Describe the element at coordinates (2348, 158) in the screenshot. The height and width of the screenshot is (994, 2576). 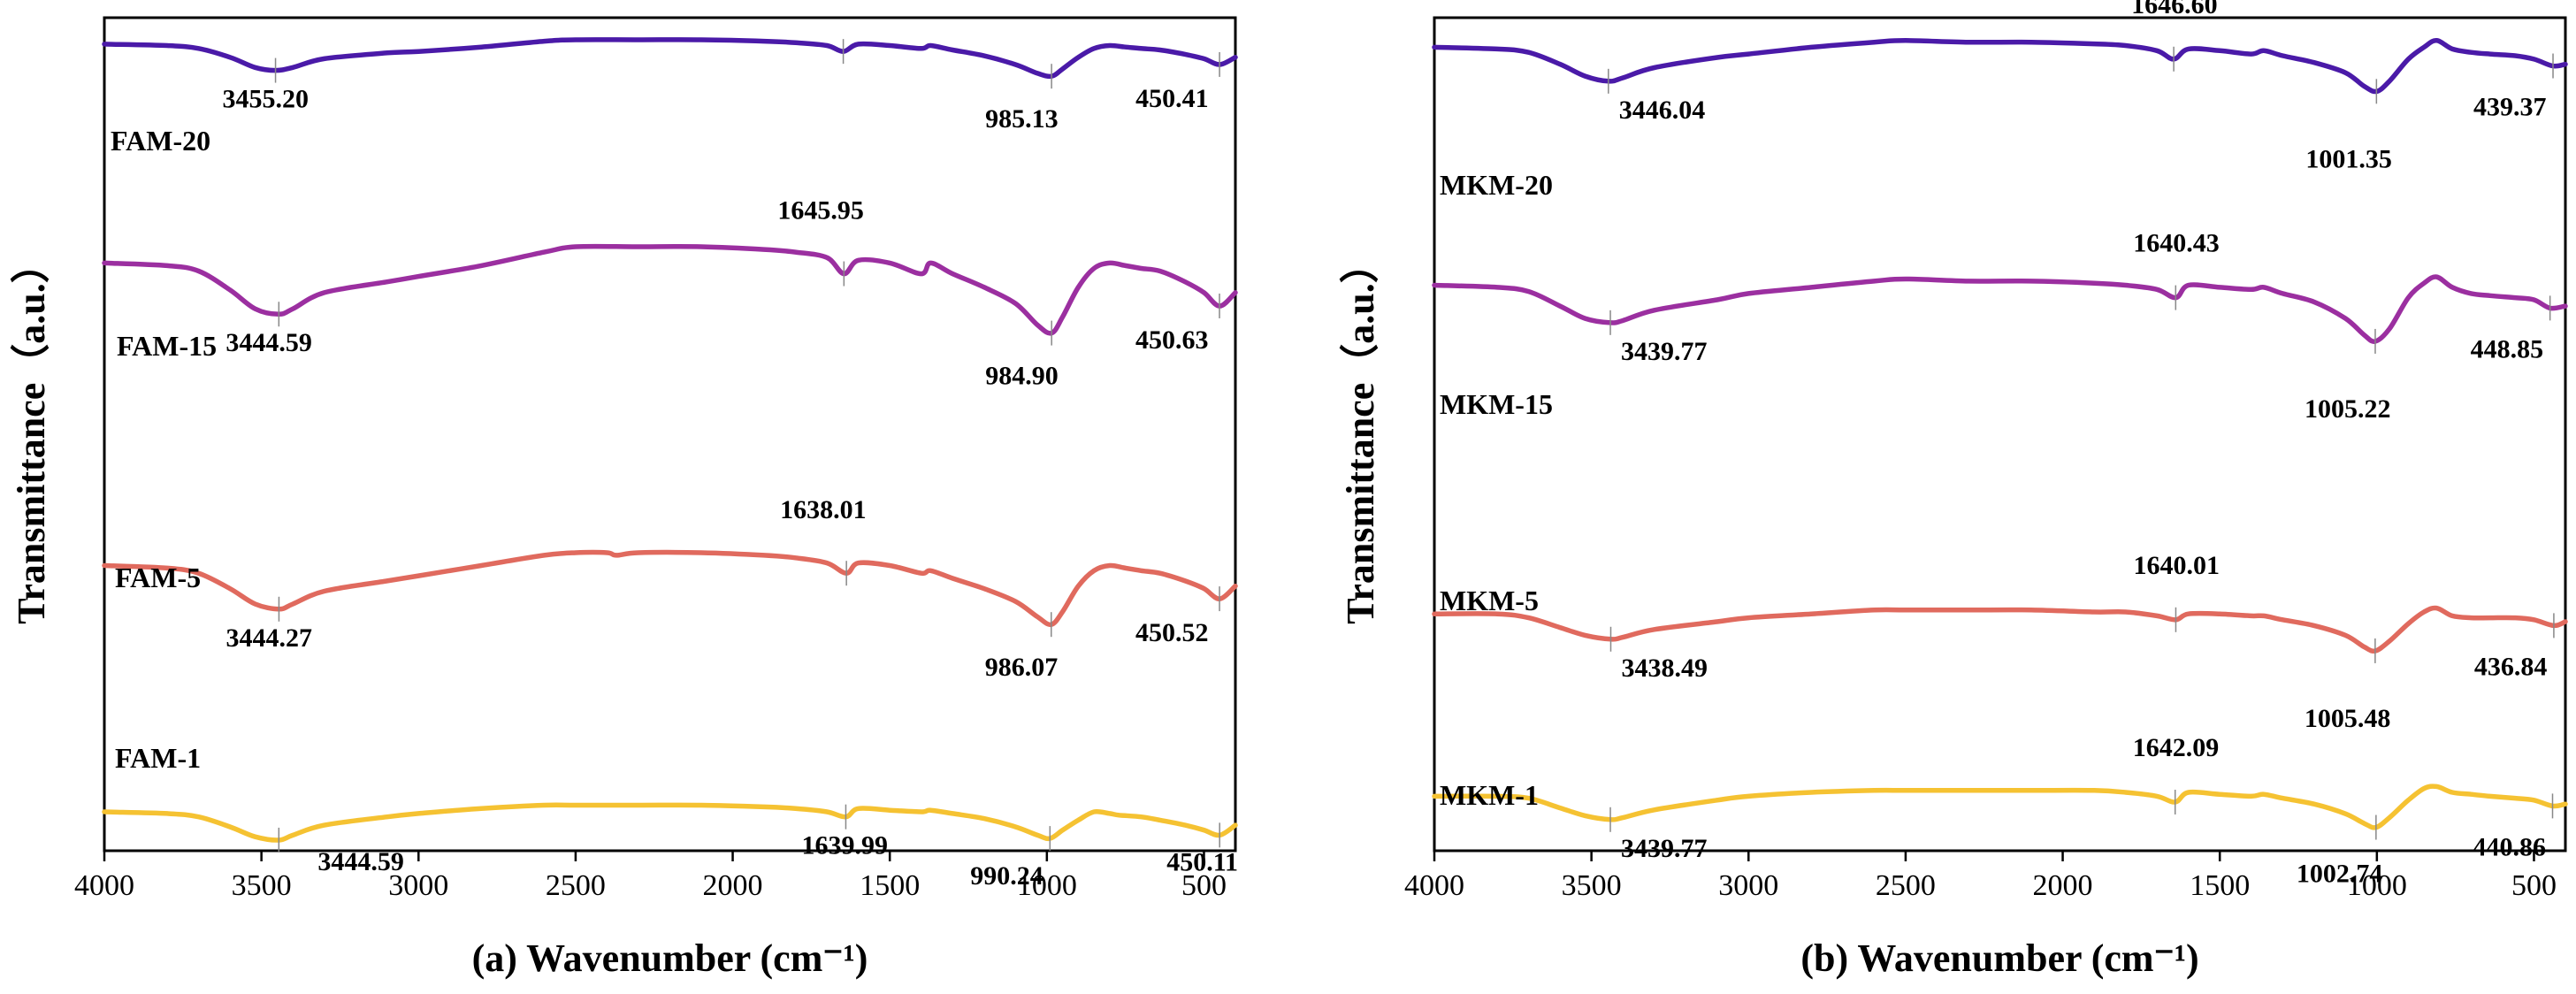
I see `peak-label: 1001.35` at that location.